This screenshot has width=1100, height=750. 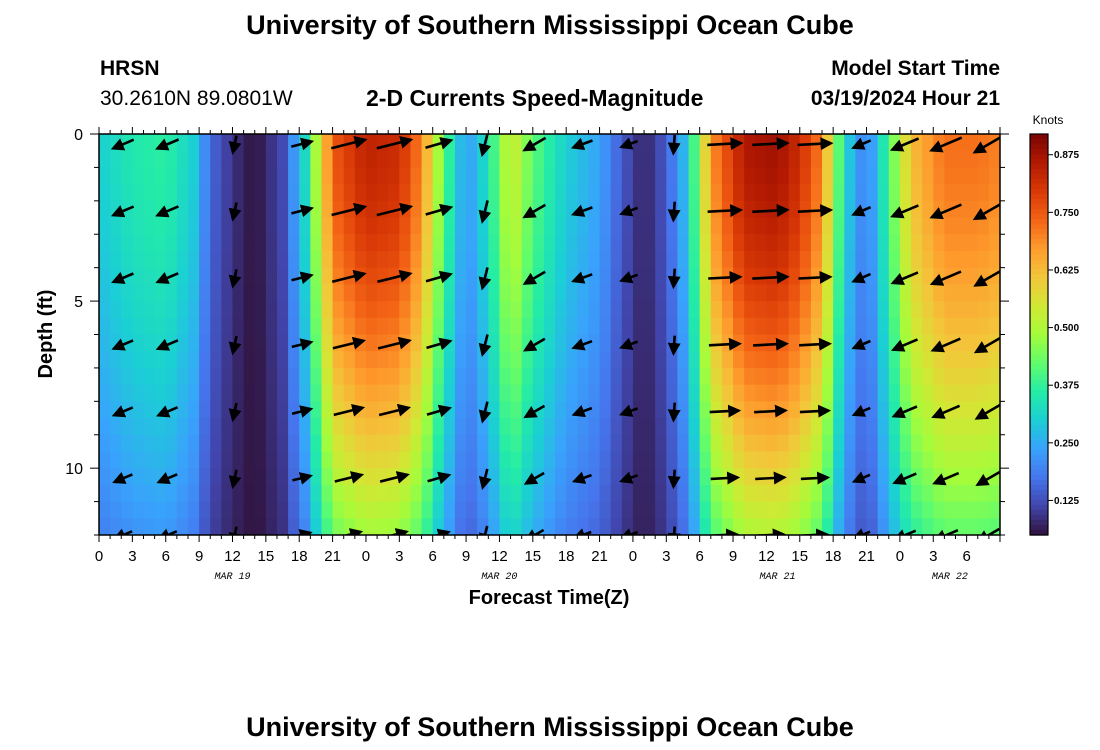 What do you see at coordinates (799, 556) in the screenshot?
I see `x-tick-label: 15` at bounding box center [799, 556].